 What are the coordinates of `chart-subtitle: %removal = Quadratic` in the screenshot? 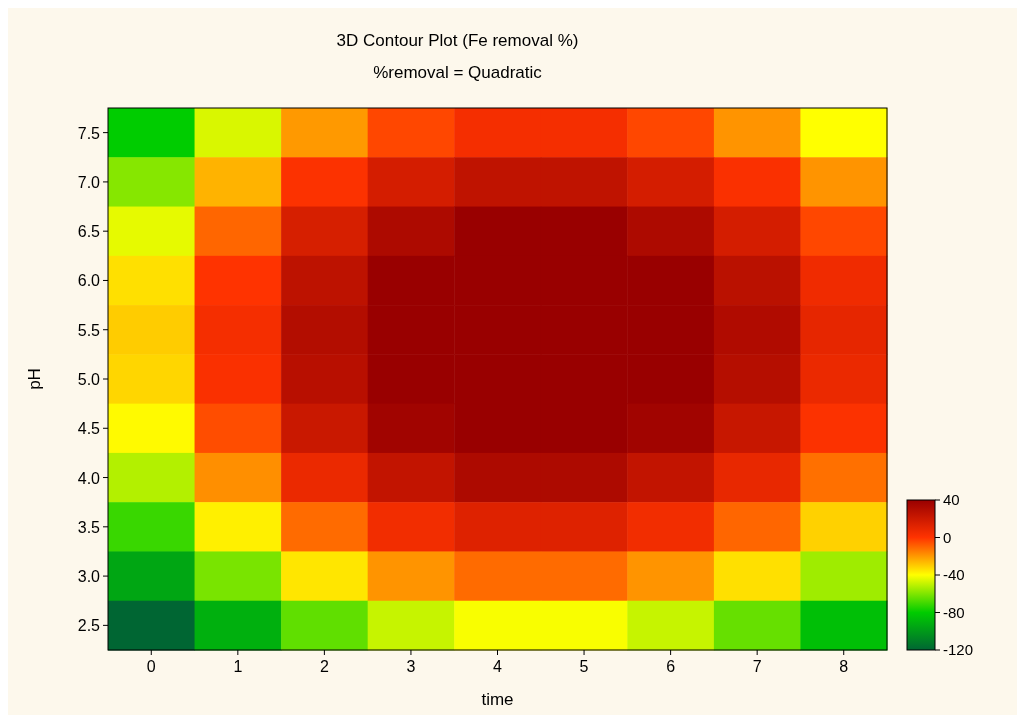 It's located at (458, 72).